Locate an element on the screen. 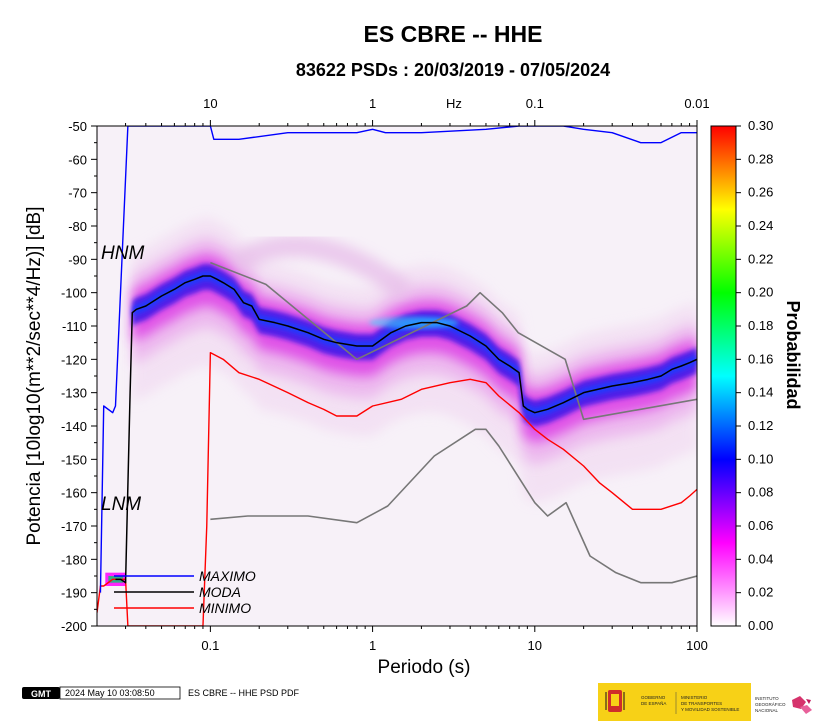  ign-logo-icon is located at coordinates (802, 705).